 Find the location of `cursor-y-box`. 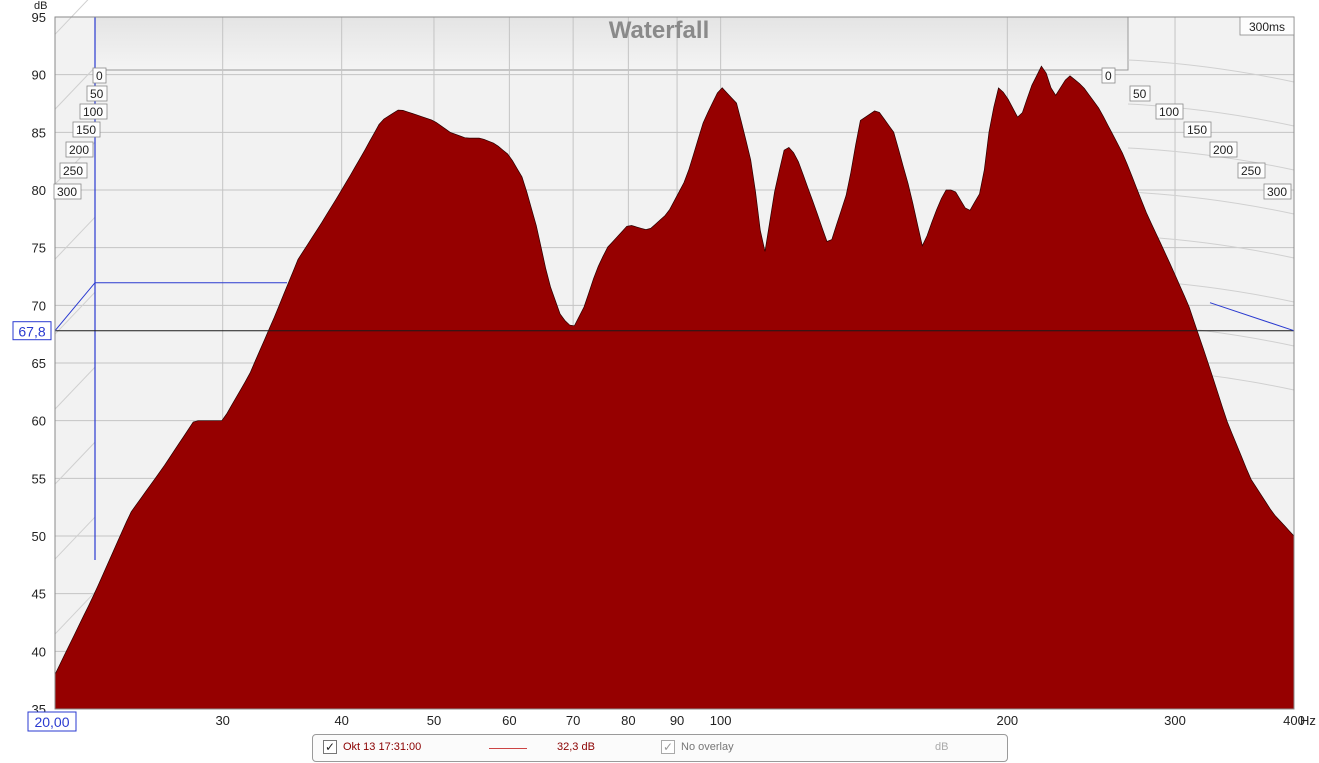

cursor-y-box is located at coordinates (32, 331).